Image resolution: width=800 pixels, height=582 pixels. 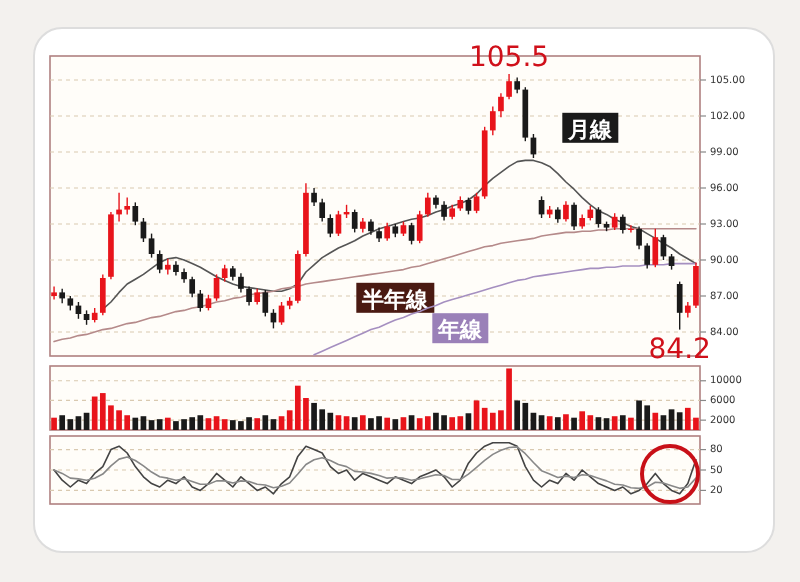 What do you see at coordinates (679, 349) in the screenshot?
I see `annotation: 84.2` at bounding box center [679, 349].